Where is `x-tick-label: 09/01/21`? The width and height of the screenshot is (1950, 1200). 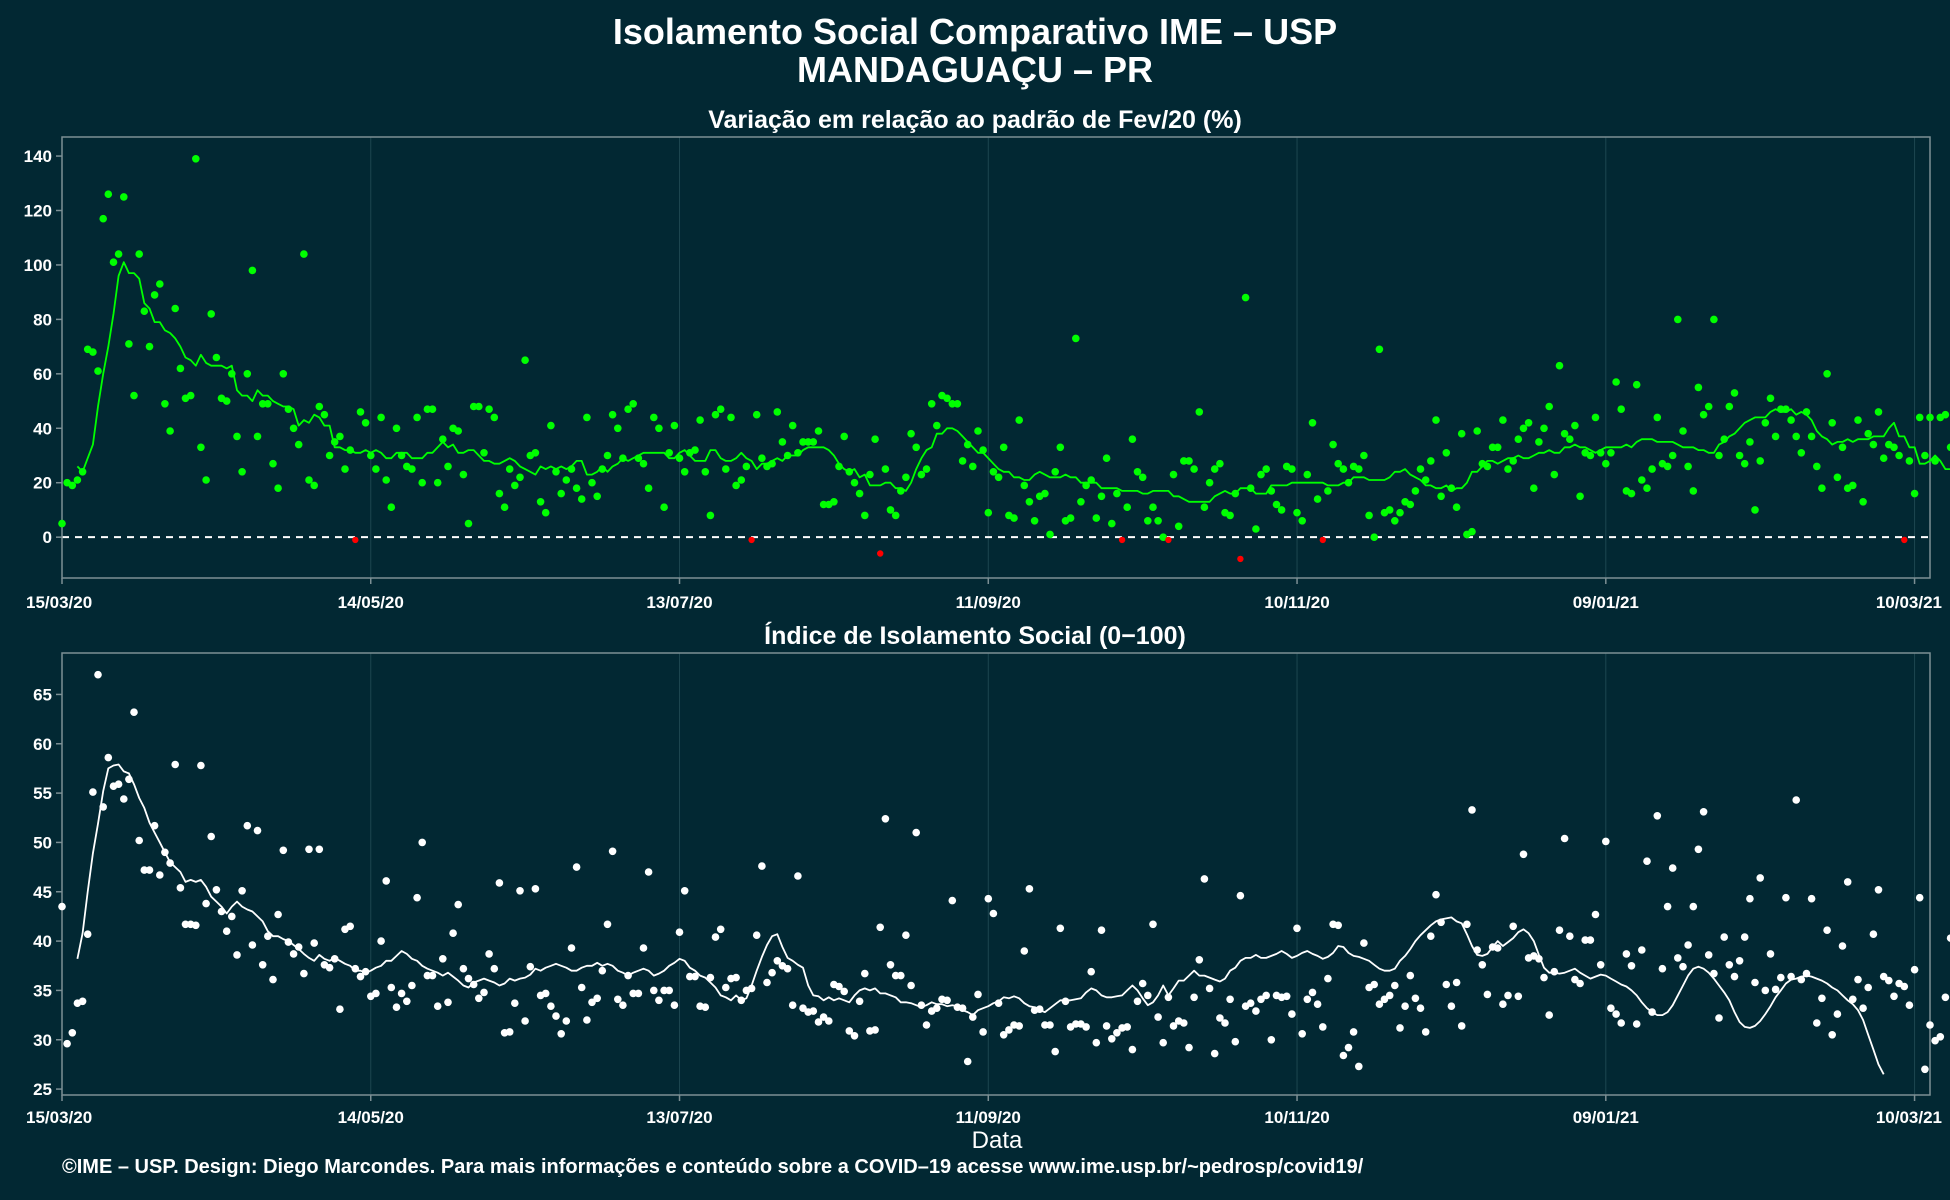 x-tick-label: 09/01/21 is located at coordinates (1606, 1117).